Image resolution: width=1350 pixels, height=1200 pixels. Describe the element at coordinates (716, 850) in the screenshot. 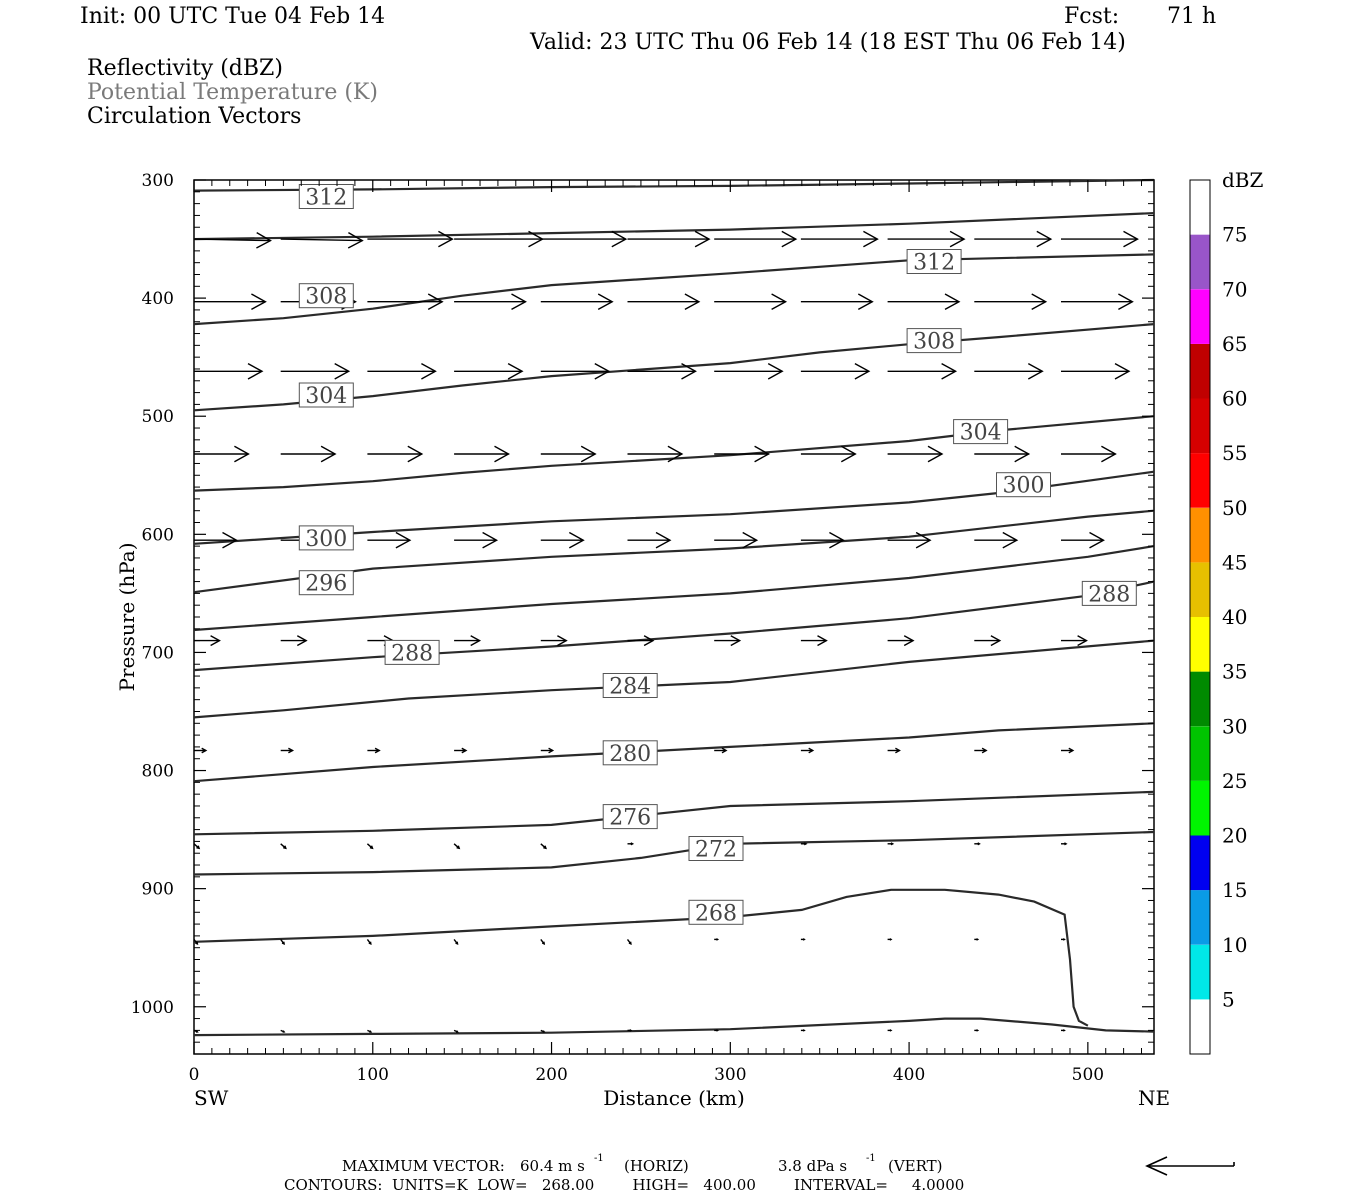

I see `svg-text: 272` at that location.